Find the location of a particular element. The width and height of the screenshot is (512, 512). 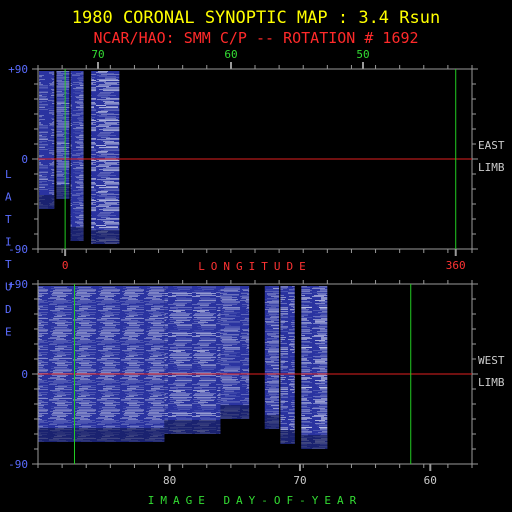

y-axis-label-letter: D is located at coordinates (8, 309).